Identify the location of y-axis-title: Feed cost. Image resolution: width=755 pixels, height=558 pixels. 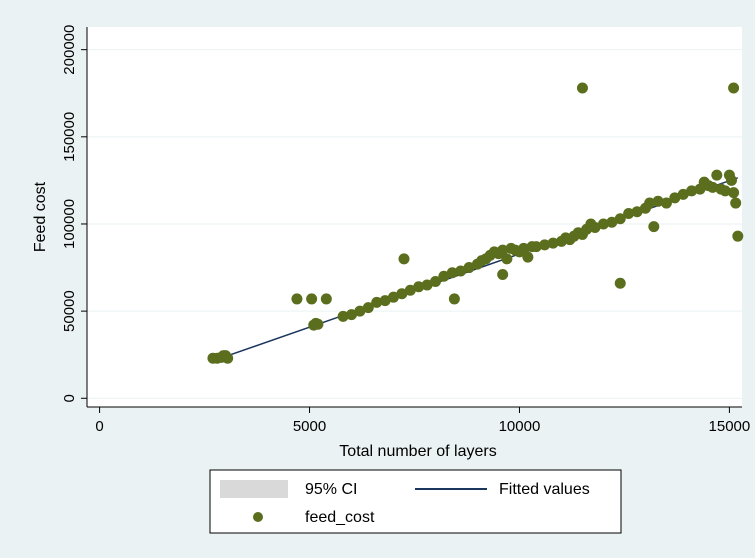
(40, 216).